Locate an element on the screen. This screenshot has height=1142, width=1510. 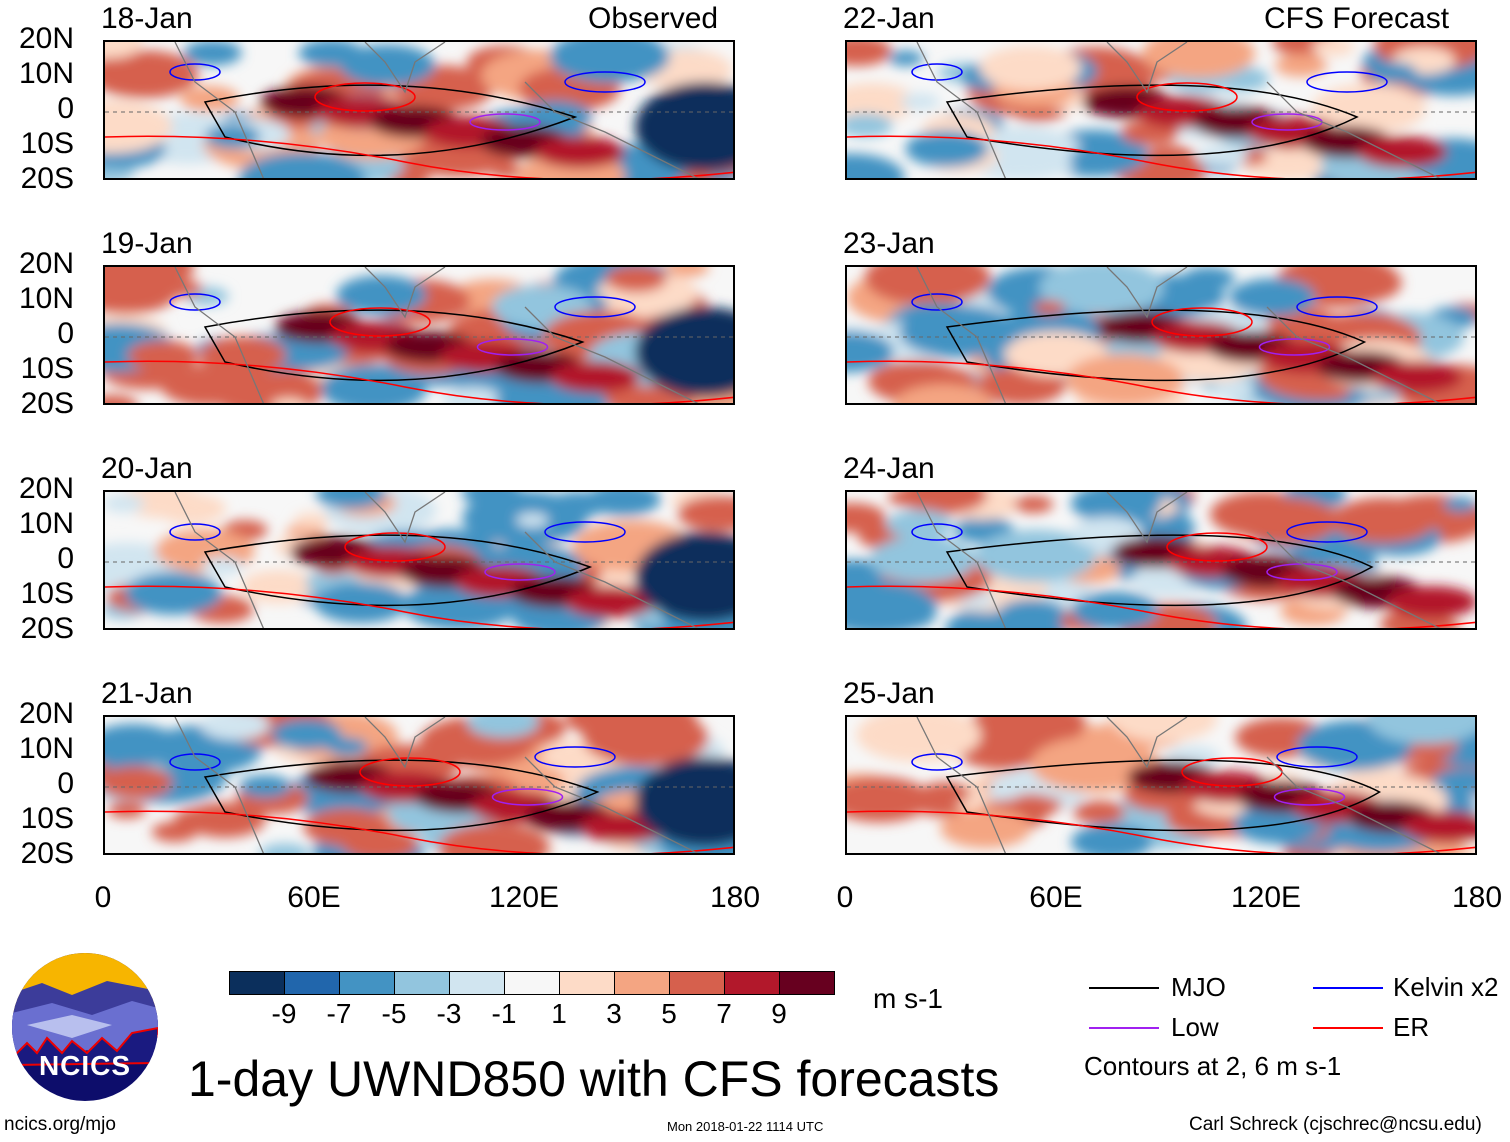
observed-header: Observed is located at coordinates (653, 18).